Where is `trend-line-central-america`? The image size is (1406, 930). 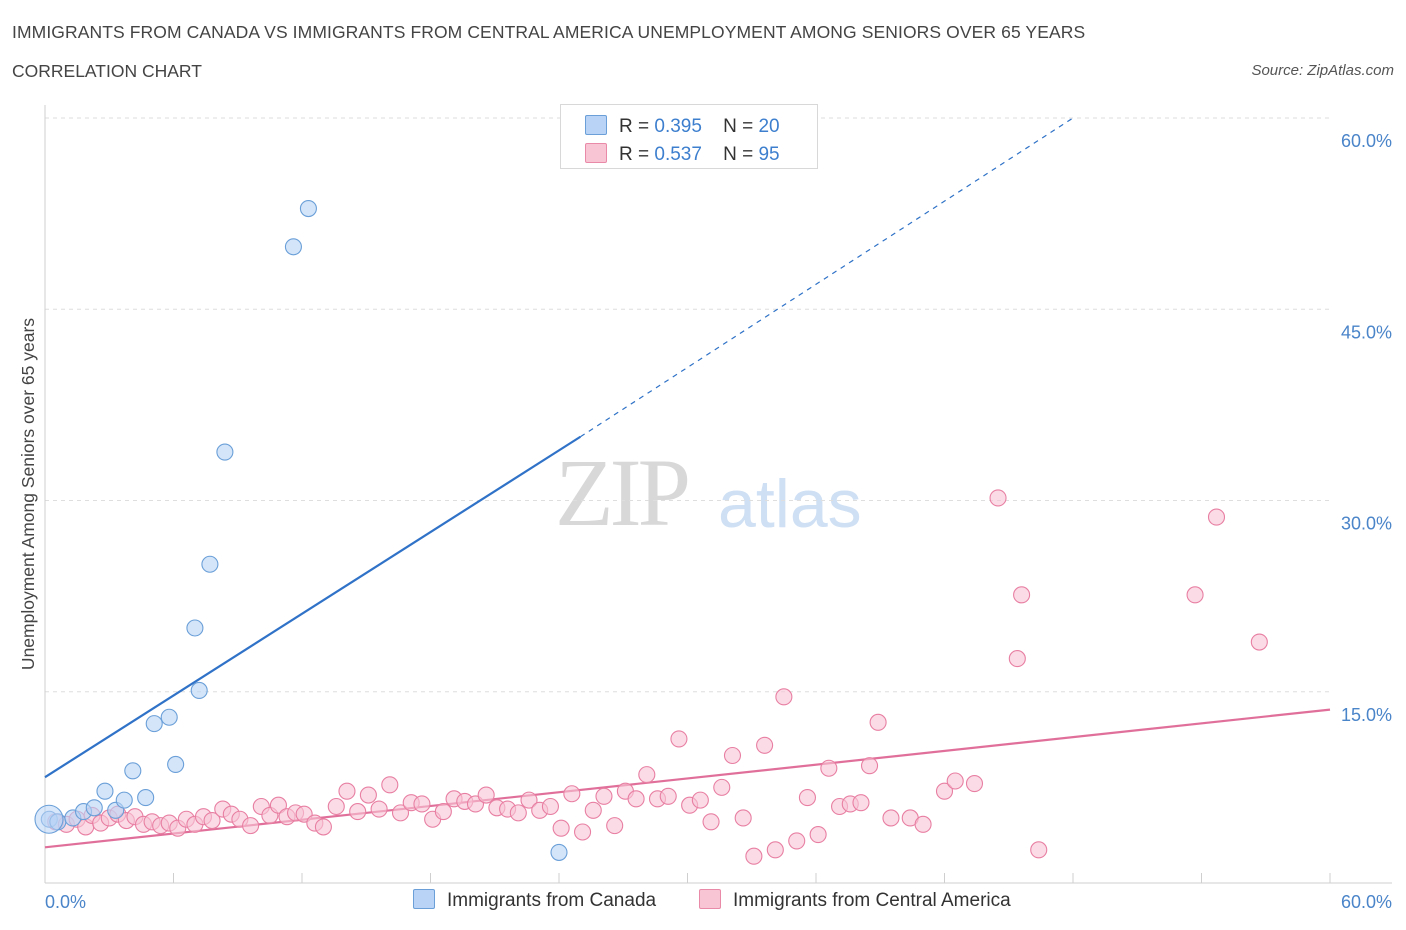
trend-line-central-america is located at coordinates (687, 778).